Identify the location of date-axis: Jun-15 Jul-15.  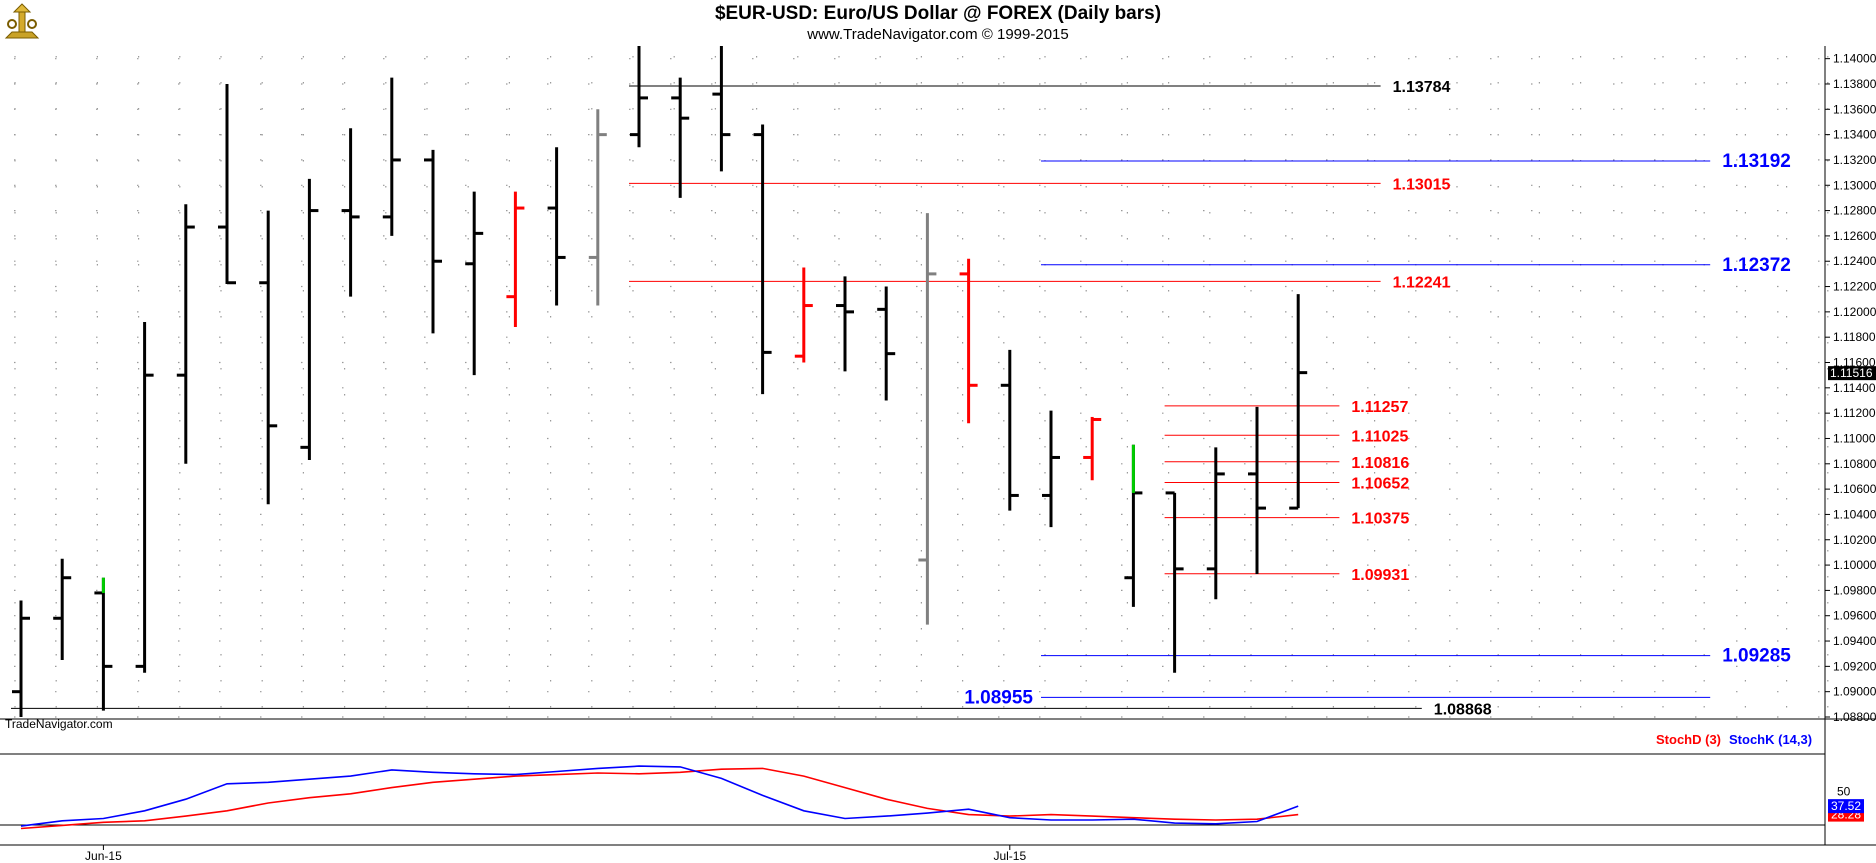
(555, 854).